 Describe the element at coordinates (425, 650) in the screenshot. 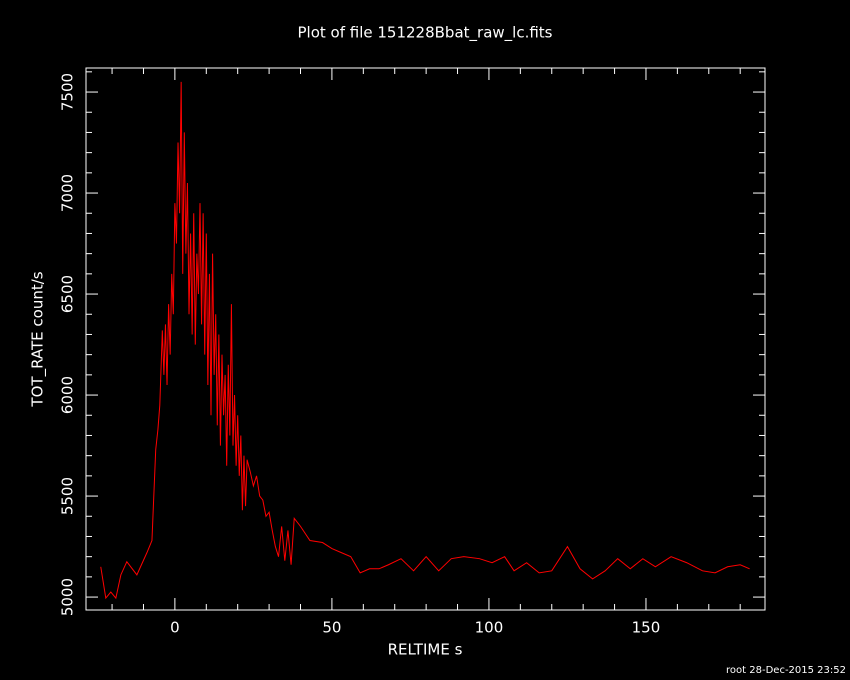

I see `x-axis-label: RELTIME s` at that location.